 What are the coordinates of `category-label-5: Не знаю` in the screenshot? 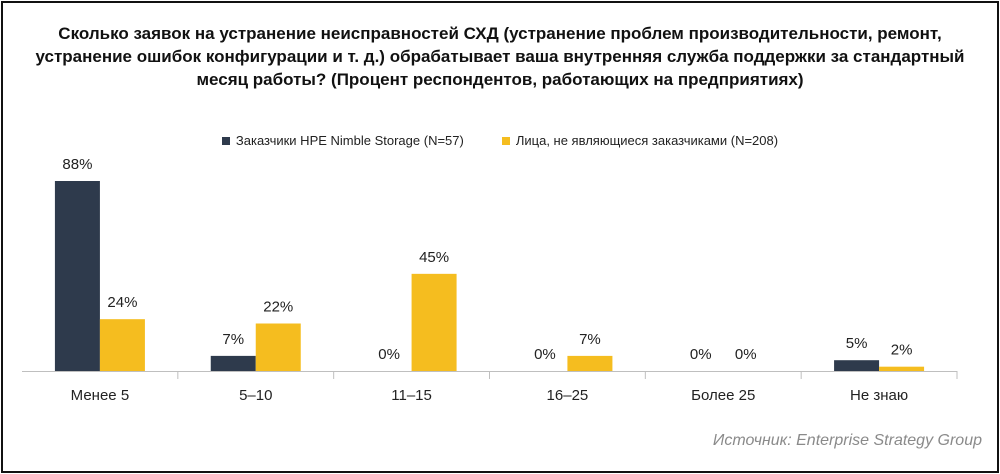 It's located at (879, 395).